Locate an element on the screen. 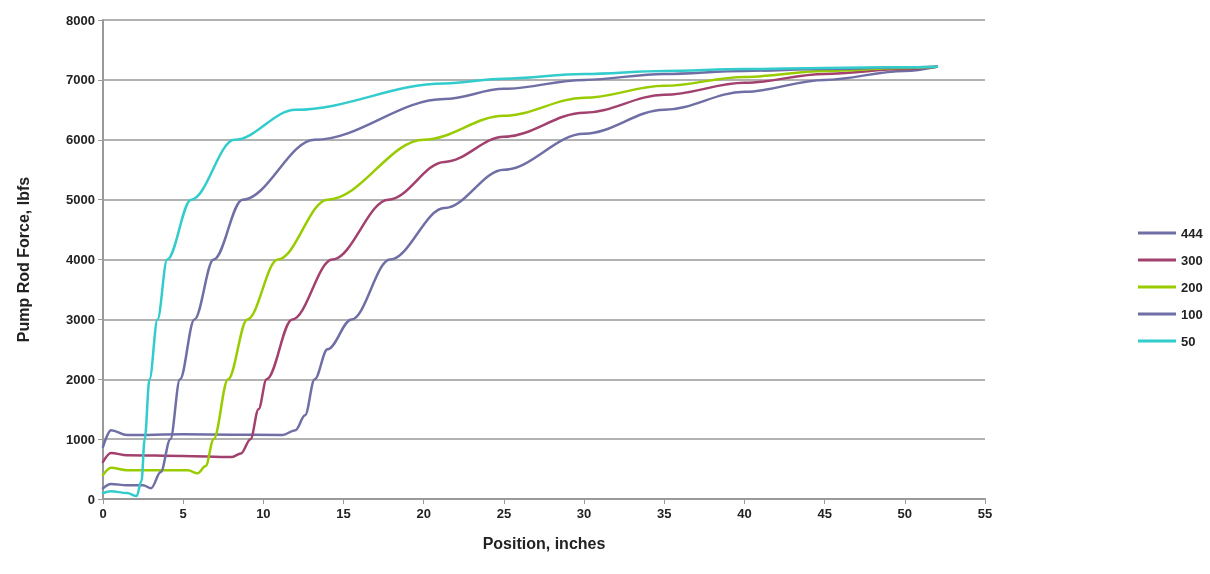 This screenshot has height=574, width=1210. y-axis-title: Pump Rod Force, lbfs is located at coordinates (23, 259).